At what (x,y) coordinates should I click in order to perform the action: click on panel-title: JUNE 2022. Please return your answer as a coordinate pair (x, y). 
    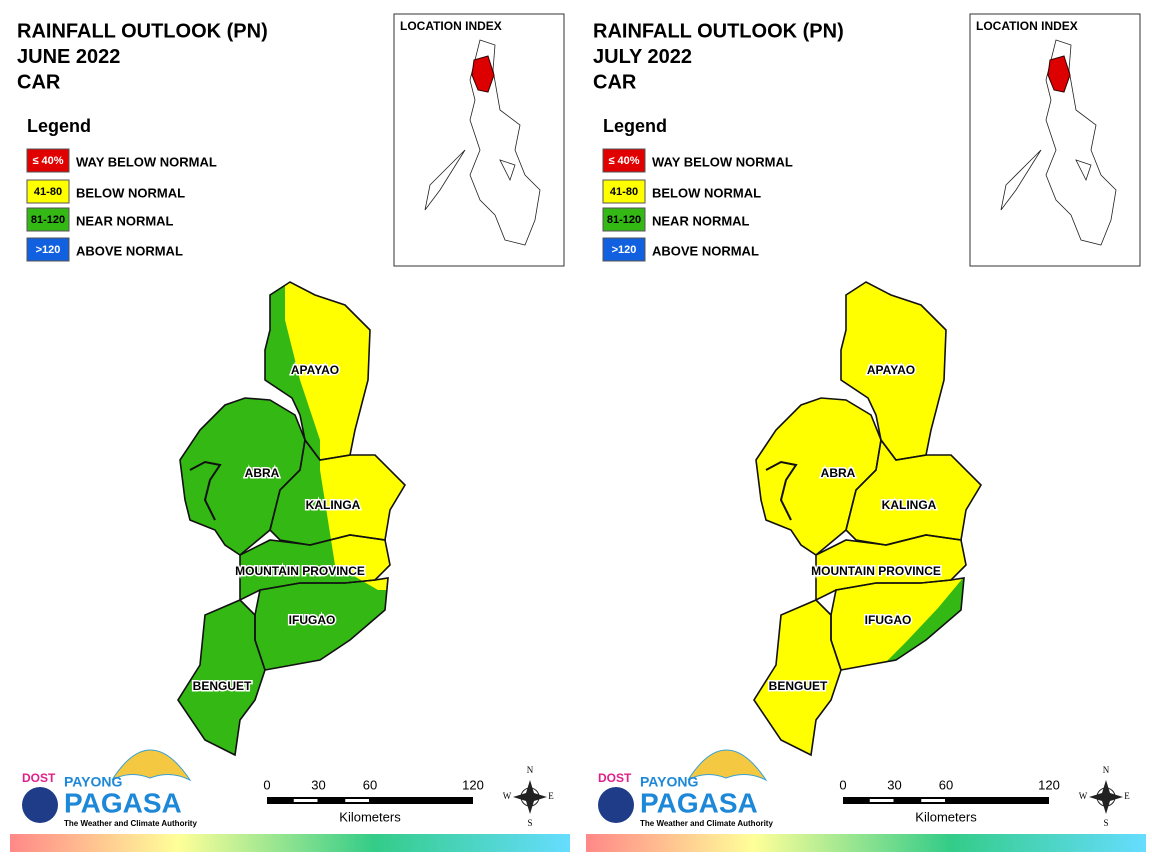
    Looking at the image, I should click on (68, 57).